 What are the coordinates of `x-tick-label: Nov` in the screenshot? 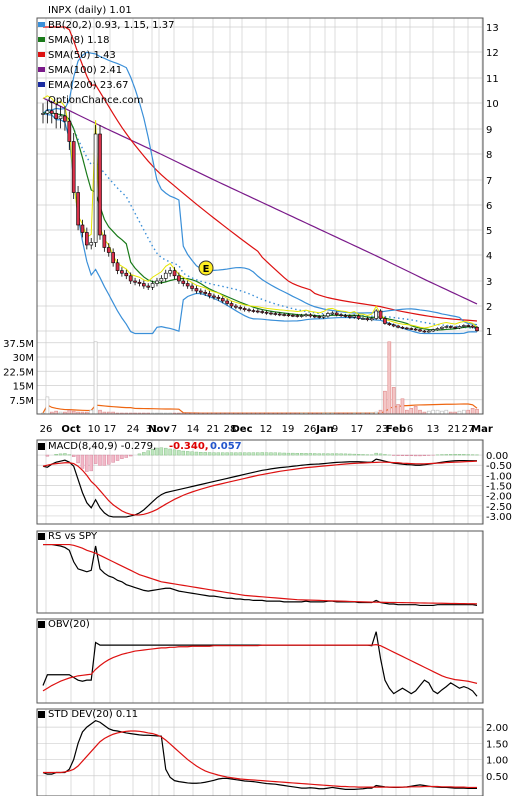 It's located at (159, 429).